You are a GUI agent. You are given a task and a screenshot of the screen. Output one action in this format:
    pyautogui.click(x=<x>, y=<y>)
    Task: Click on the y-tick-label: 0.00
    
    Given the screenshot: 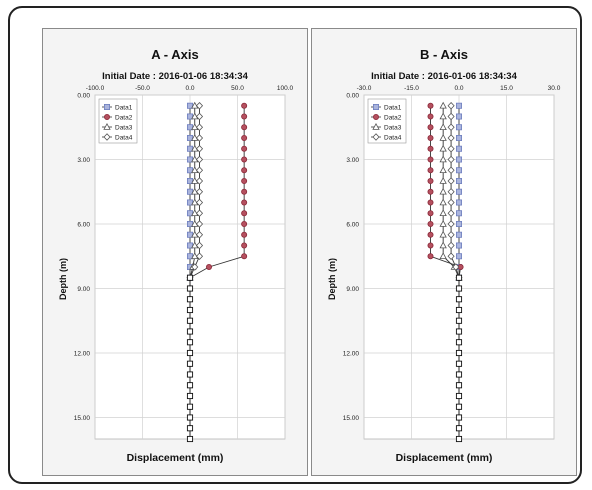 What is the action you would take?
    pyautogui.click(x=352, y=96)
    